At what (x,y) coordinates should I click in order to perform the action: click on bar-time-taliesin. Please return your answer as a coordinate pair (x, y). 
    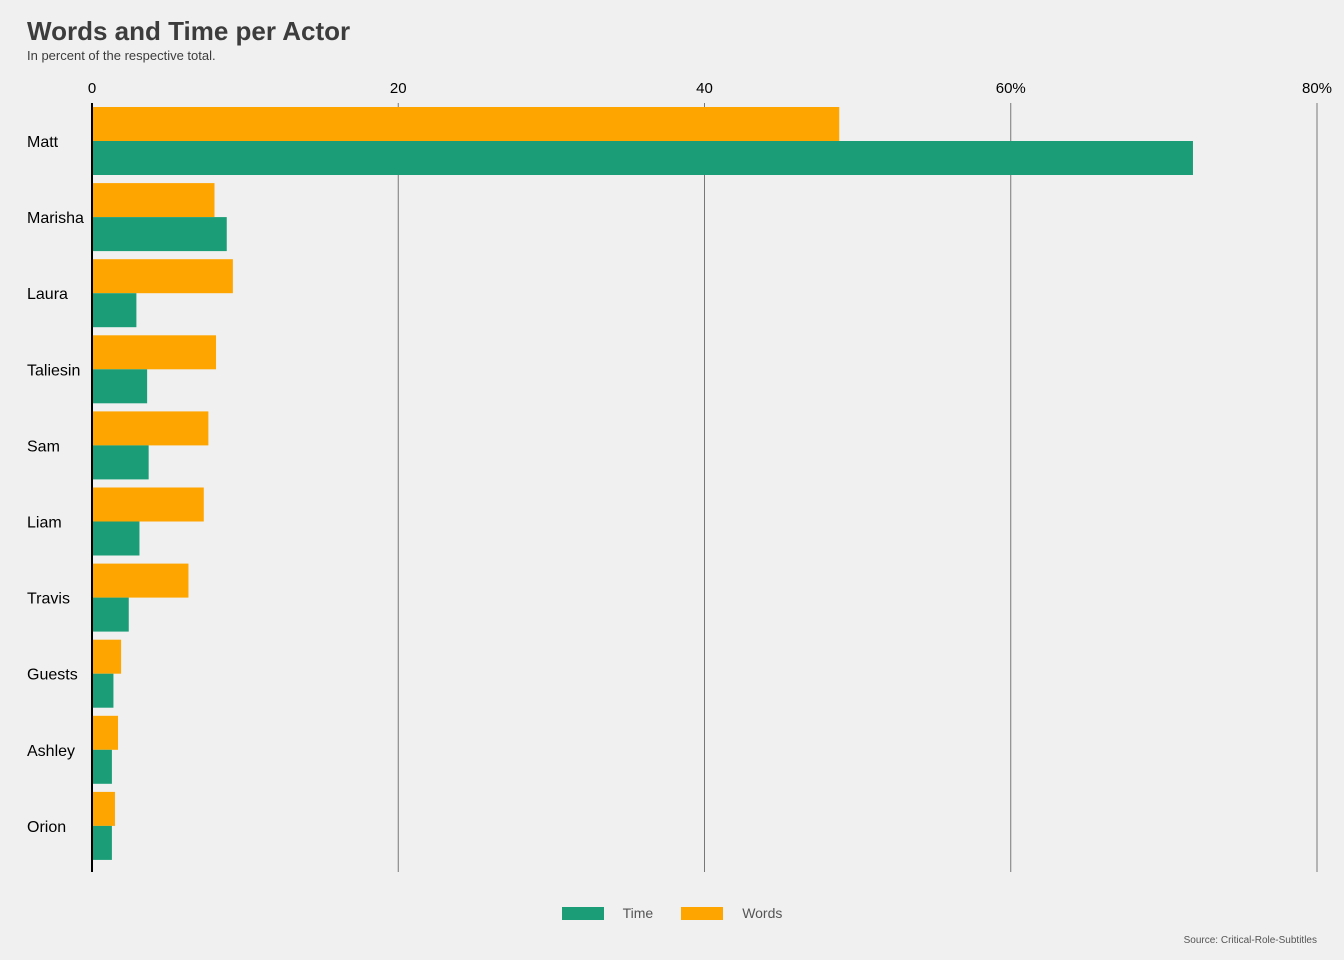
    Looking at the image, I should click on (120, 386).